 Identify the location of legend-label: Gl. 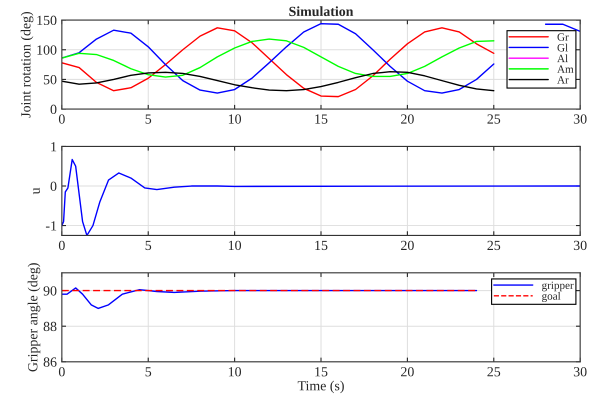
(562, 48).